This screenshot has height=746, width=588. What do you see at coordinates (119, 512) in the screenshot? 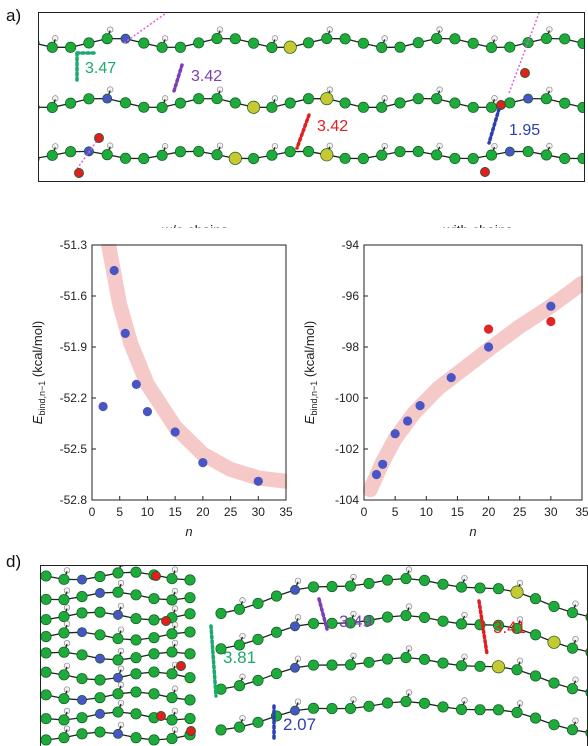
I see `x-tick-label: 5` at bounding box center [119, 512].